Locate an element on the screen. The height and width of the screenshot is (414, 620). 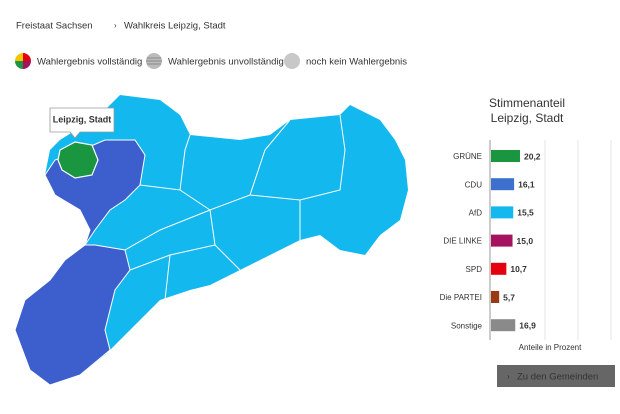
map-tooltip: Leipzig, Stadt is located at coordinates (82, 123).